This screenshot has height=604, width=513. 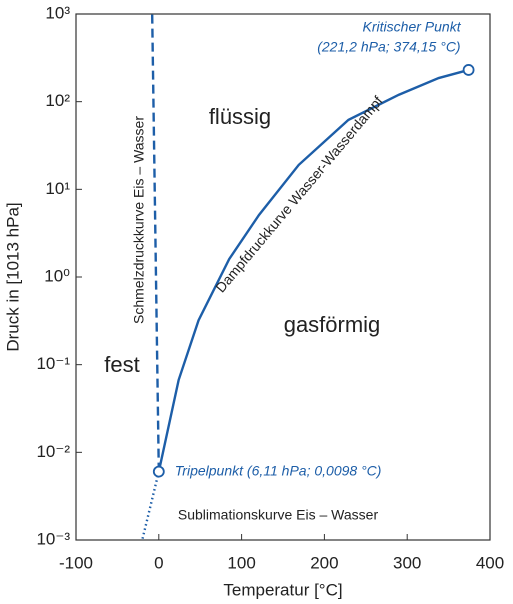 I want to click on x-tick-label: 100, so click(x=241, y=562).